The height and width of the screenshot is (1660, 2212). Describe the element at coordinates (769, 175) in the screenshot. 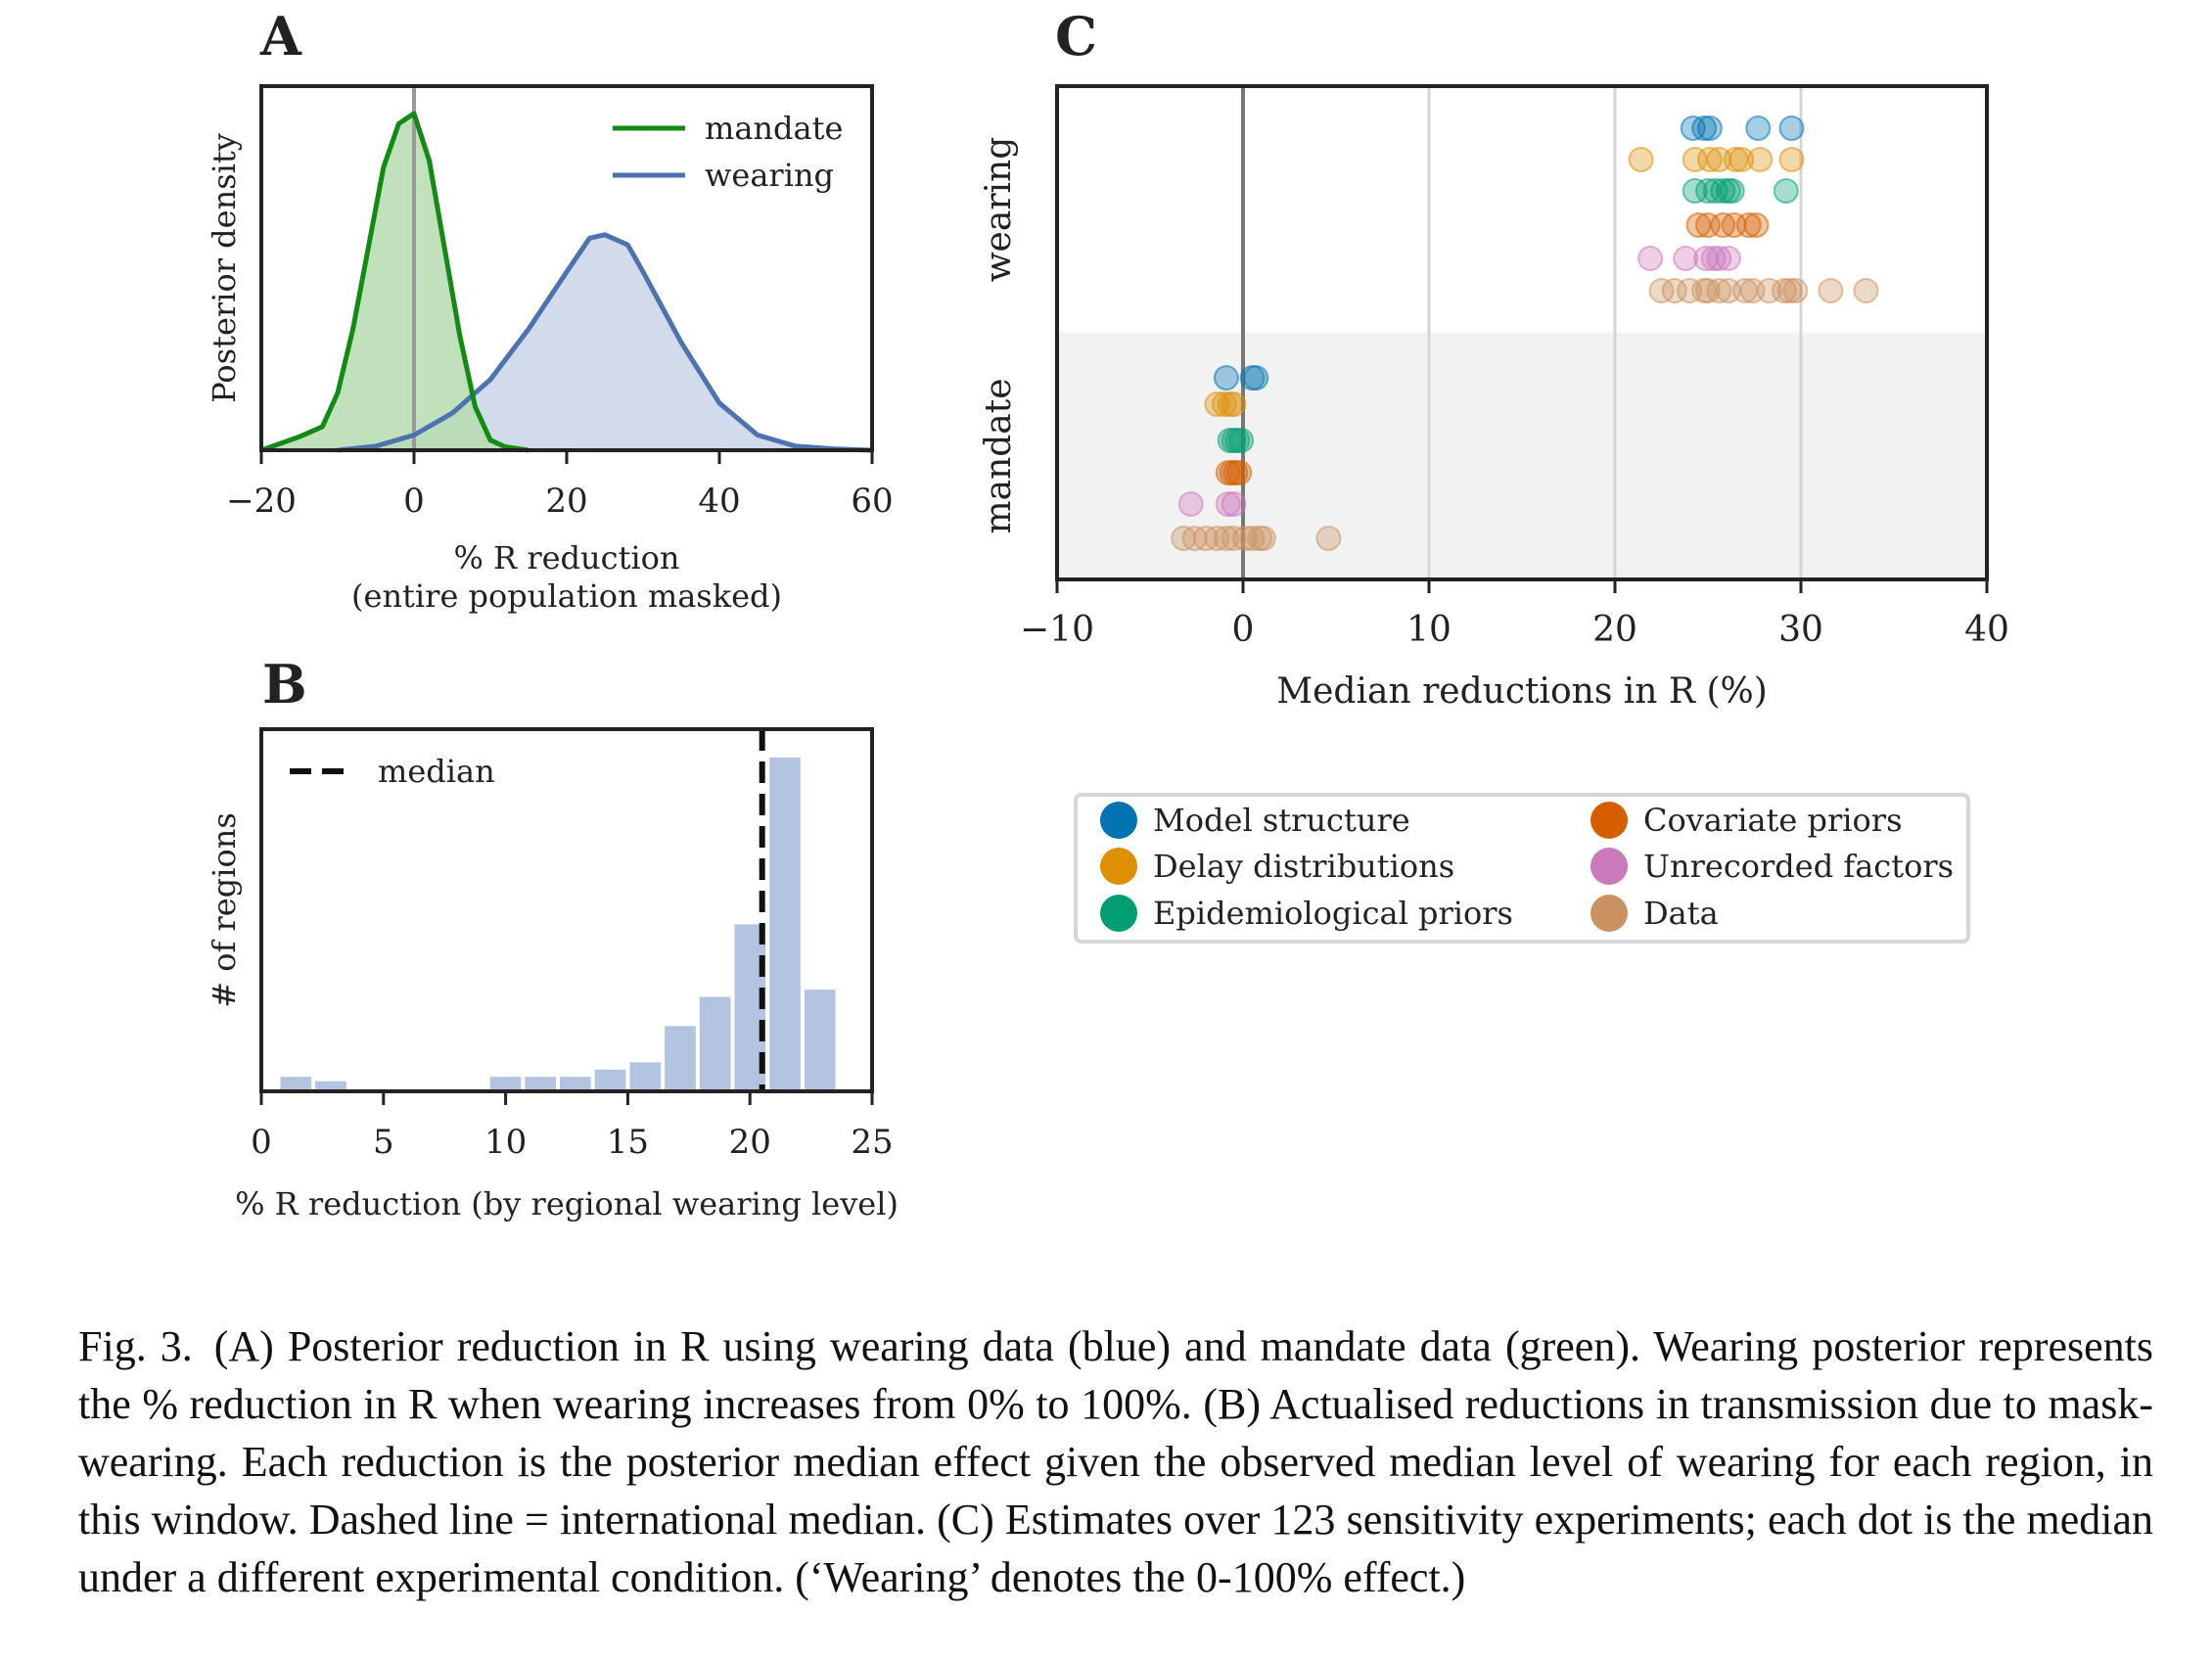

I see `legend-label-wearing: wearing` at that location.